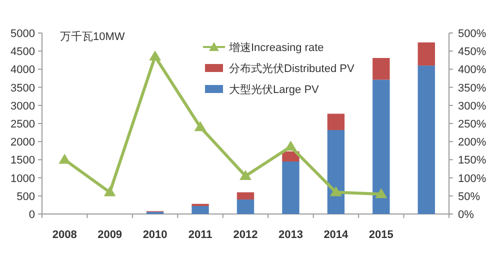  Describe the element at coordinates (22, 34) in the screenshot. I see `y-tick-label: 5000` at that location.